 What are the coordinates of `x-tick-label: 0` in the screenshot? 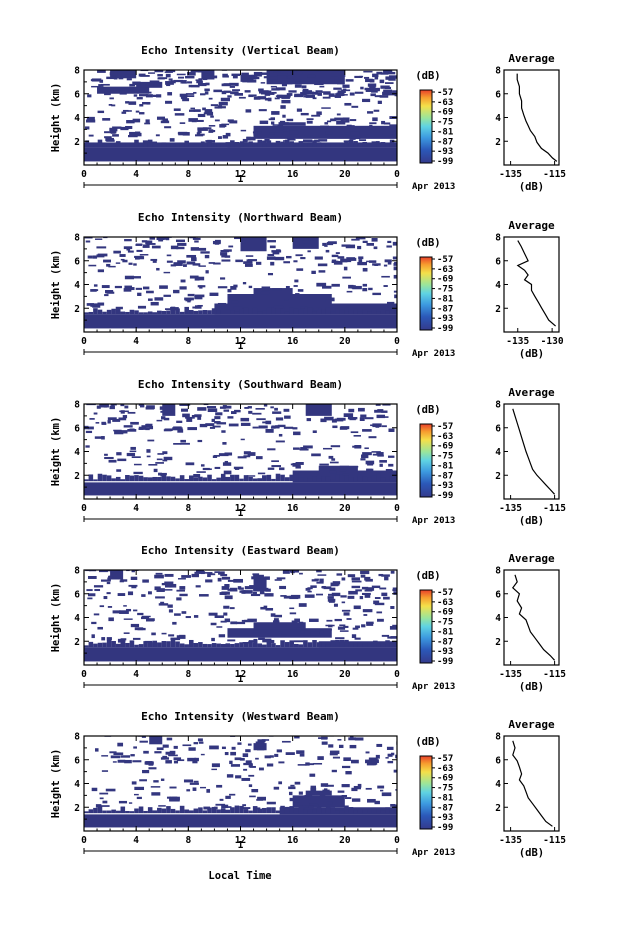 It's located at (84, 674).